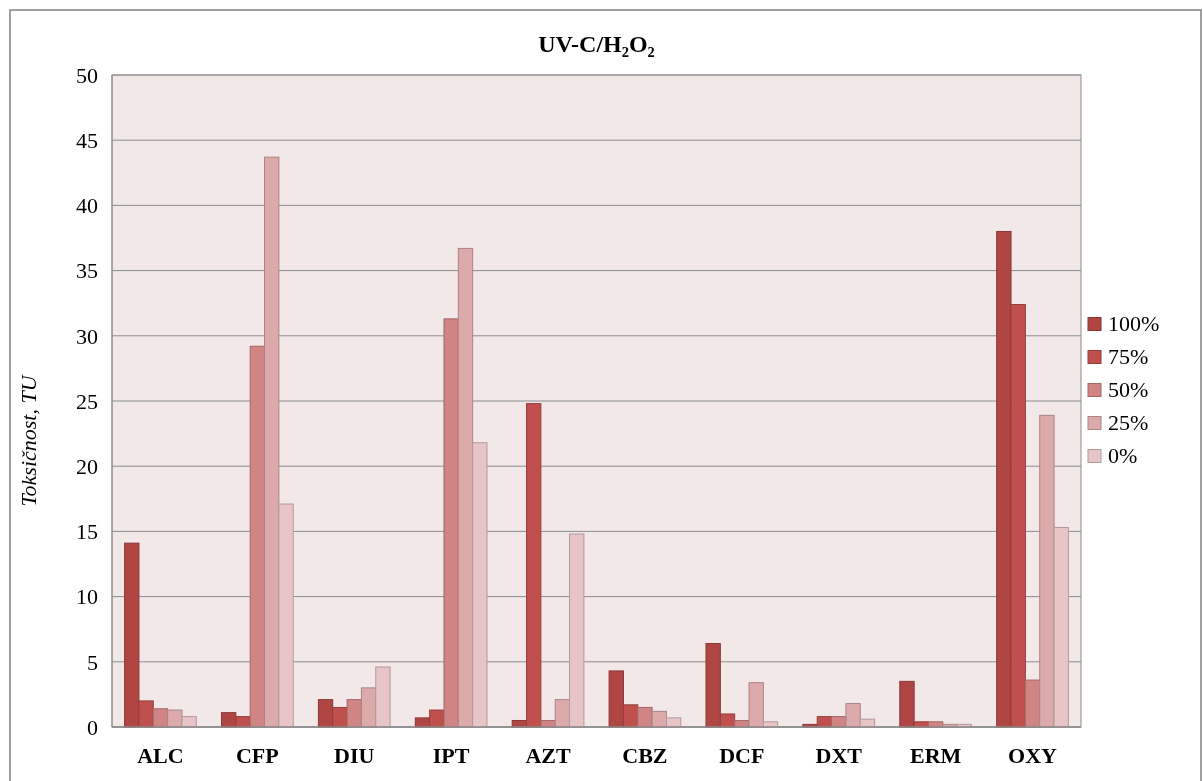 Image resolution: width=1203 pixels, height=781 pixels. I want to click on x-tick-label: IPT, so click(451, 755).